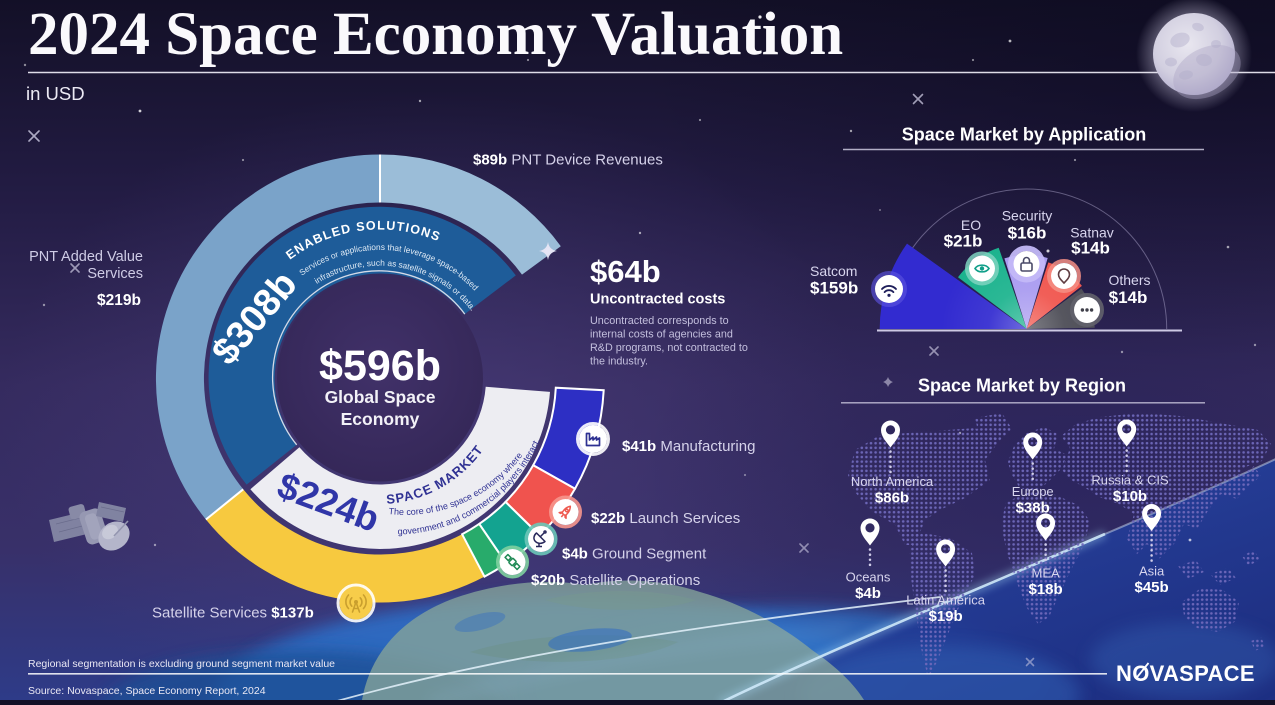 Image resolution: width=1275 pixels, height=705 pixels. Describe the element at coordinates (1130, 480) in the screenshot. I see `svg-text: Russia & CIS` at that location.